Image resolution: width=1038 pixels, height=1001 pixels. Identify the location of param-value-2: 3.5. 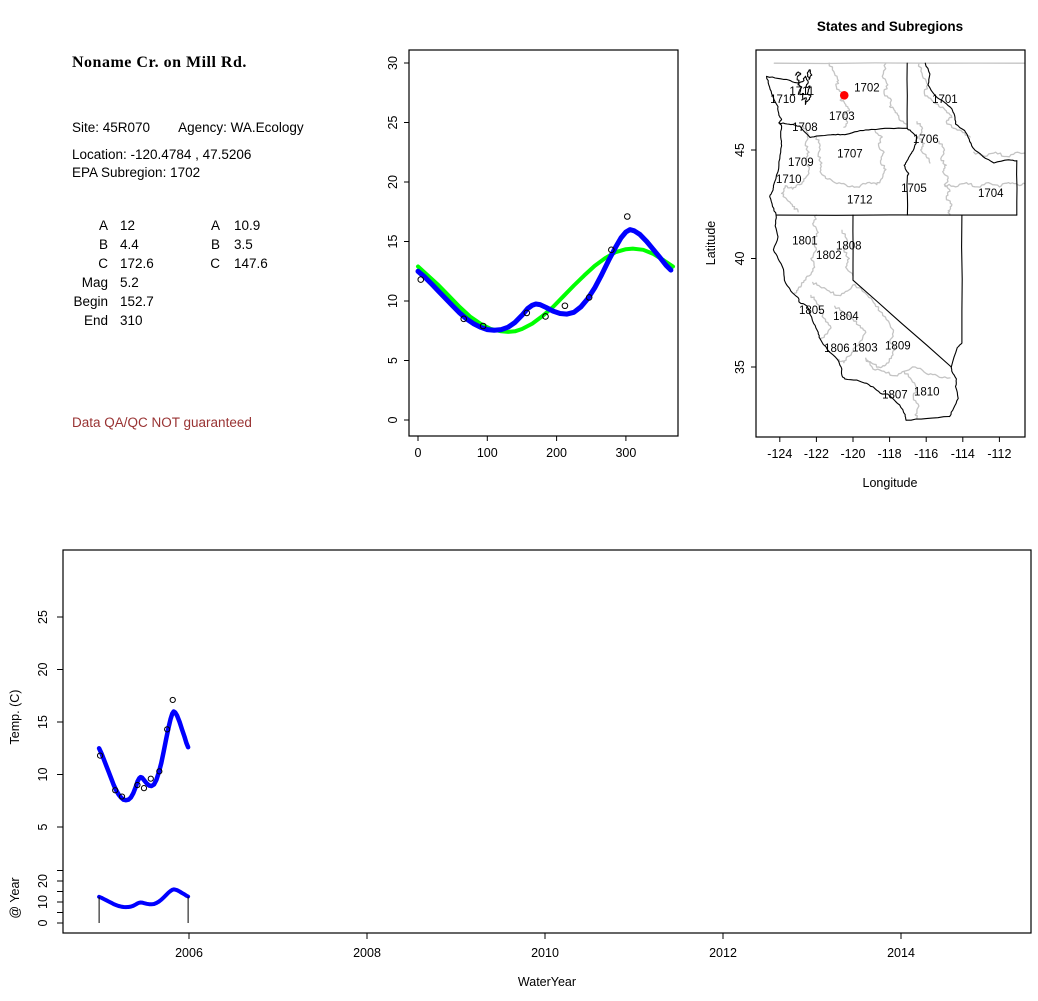
(243, 244).